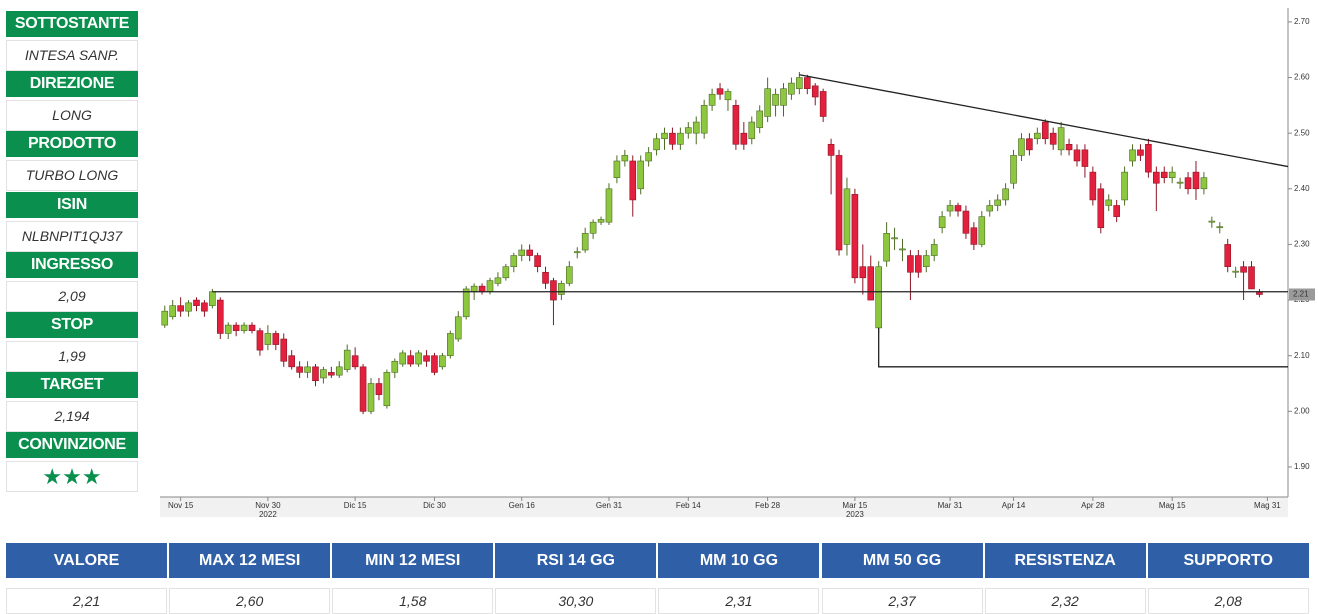  I want to click on panel-label: TARGET, so click(72, 385).